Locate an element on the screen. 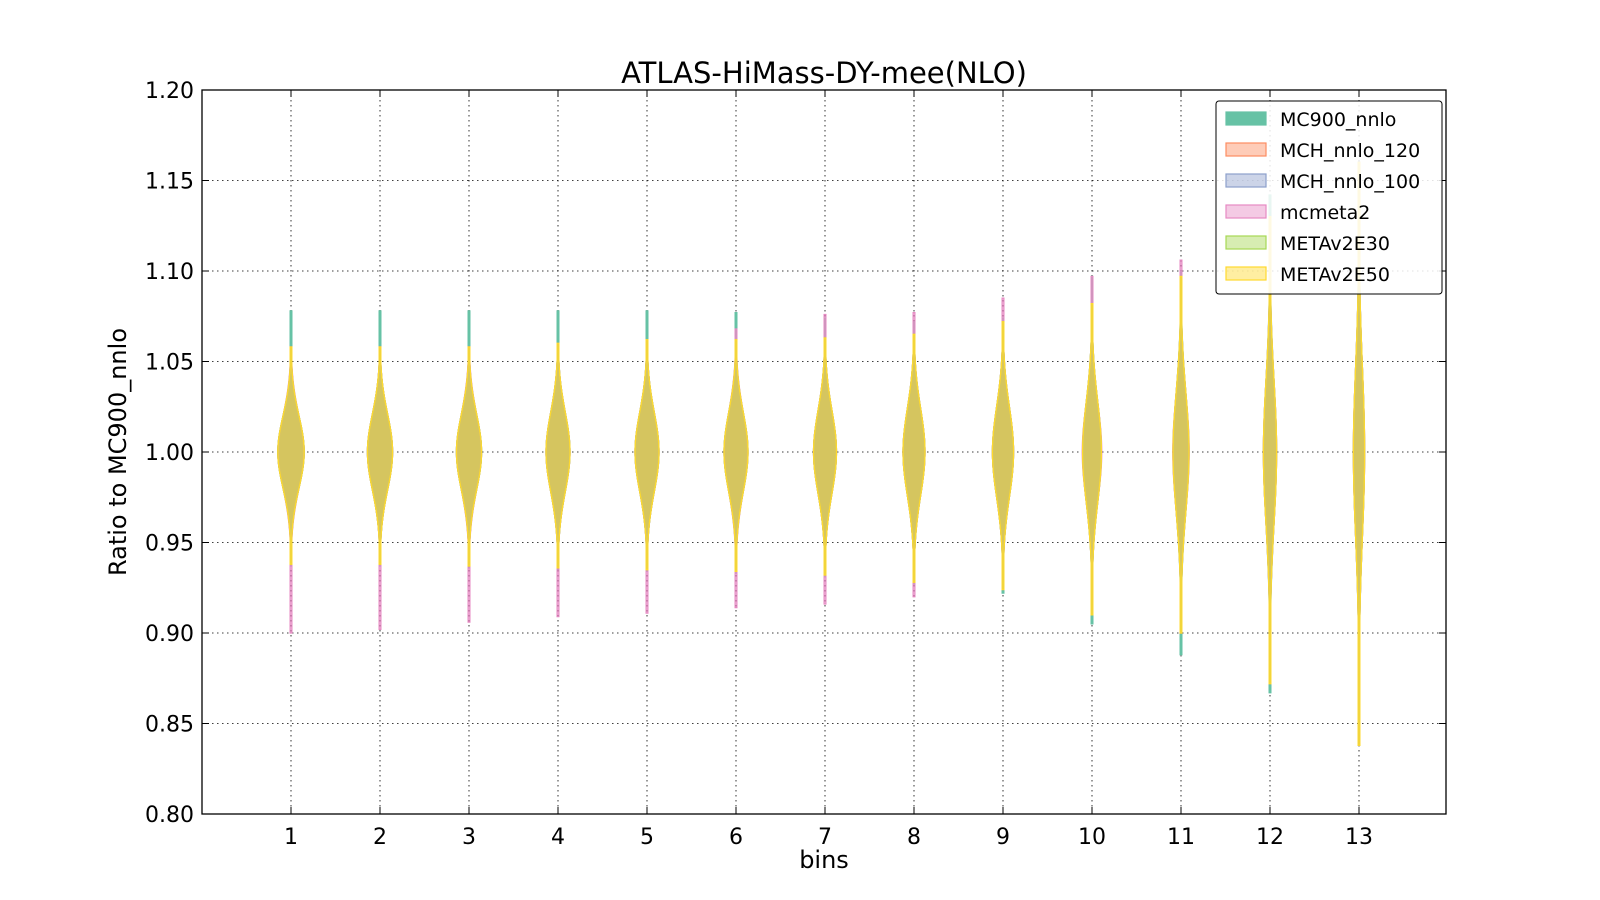  chart-title: ATLAS-HiMass-DY-mee(NLO) is located at coordinates (824, 73).